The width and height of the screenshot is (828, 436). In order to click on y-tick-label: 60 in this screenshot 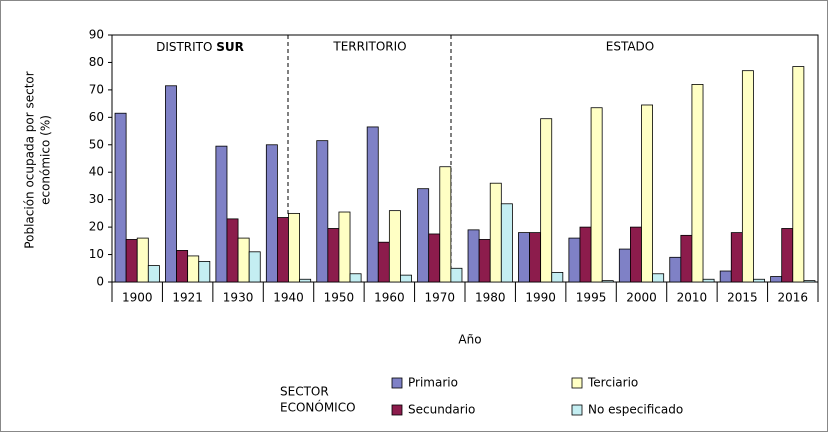, I will do `click(96, 117)`.